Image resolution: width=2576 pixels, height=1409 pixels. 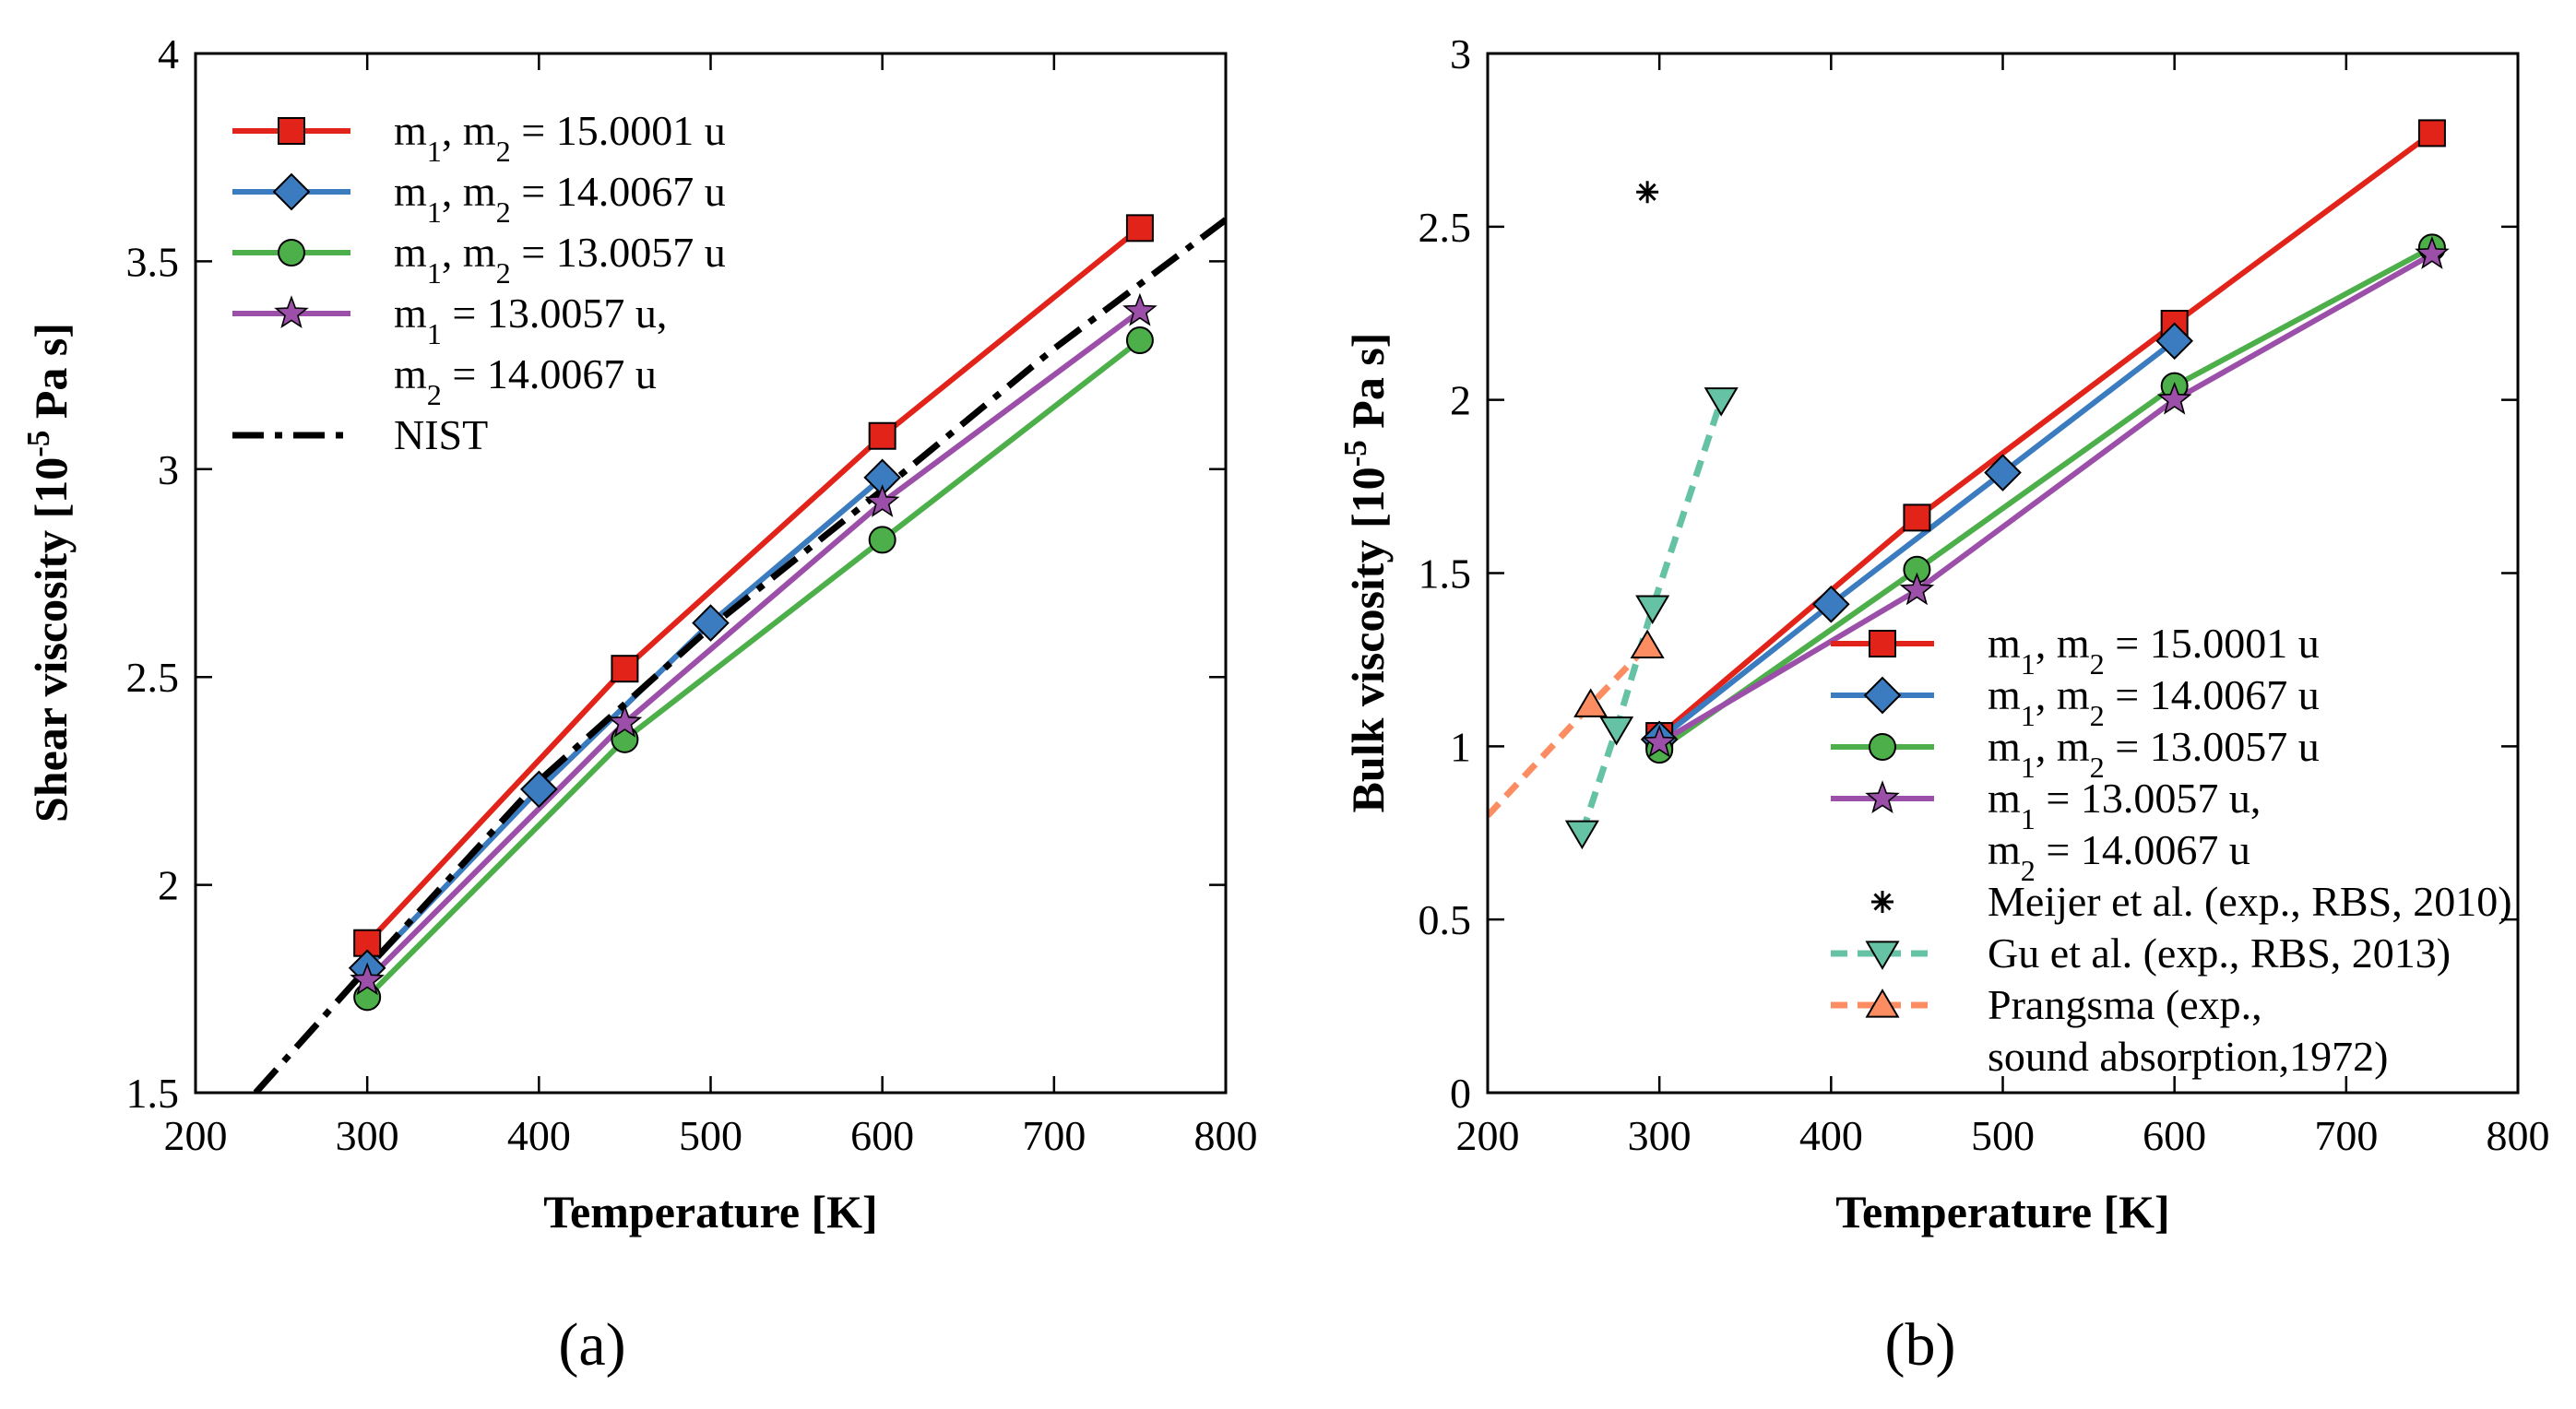 I want to click on legend-label-4: Meijer et al. (exp., RBS, 2010), so click(x=2250, y=901).